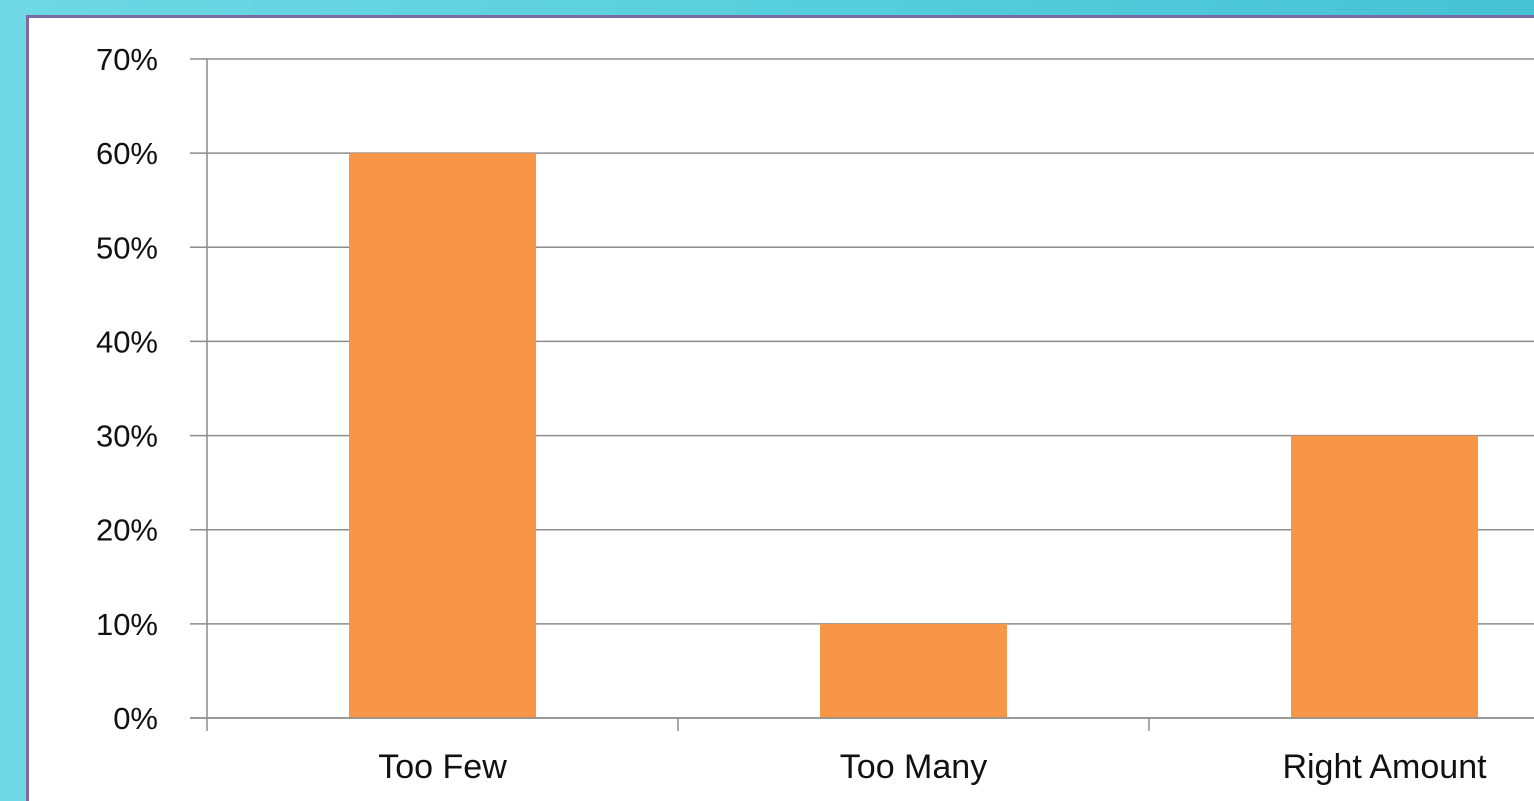 The height and width of the screenshot is (801, 1534). What do you see at coordinates (127, 624) in the screenshot?
I see `y-tick-label: 10%` at bounding box center [127, 624].